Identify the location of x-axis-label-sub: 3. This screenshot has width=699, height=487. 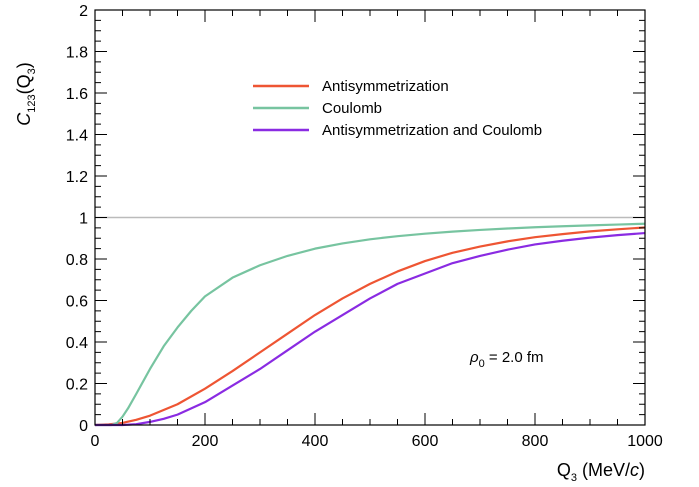
(574, 478).